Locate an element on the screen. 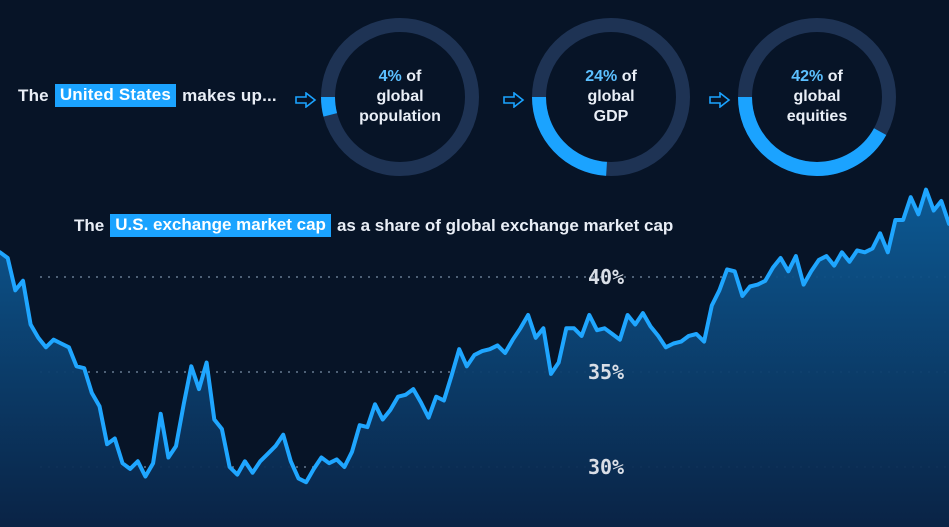 The width and height of the screenshot is (949, 527). donut-gdp: 24% of global GDP is located at coordinates (611, 97).